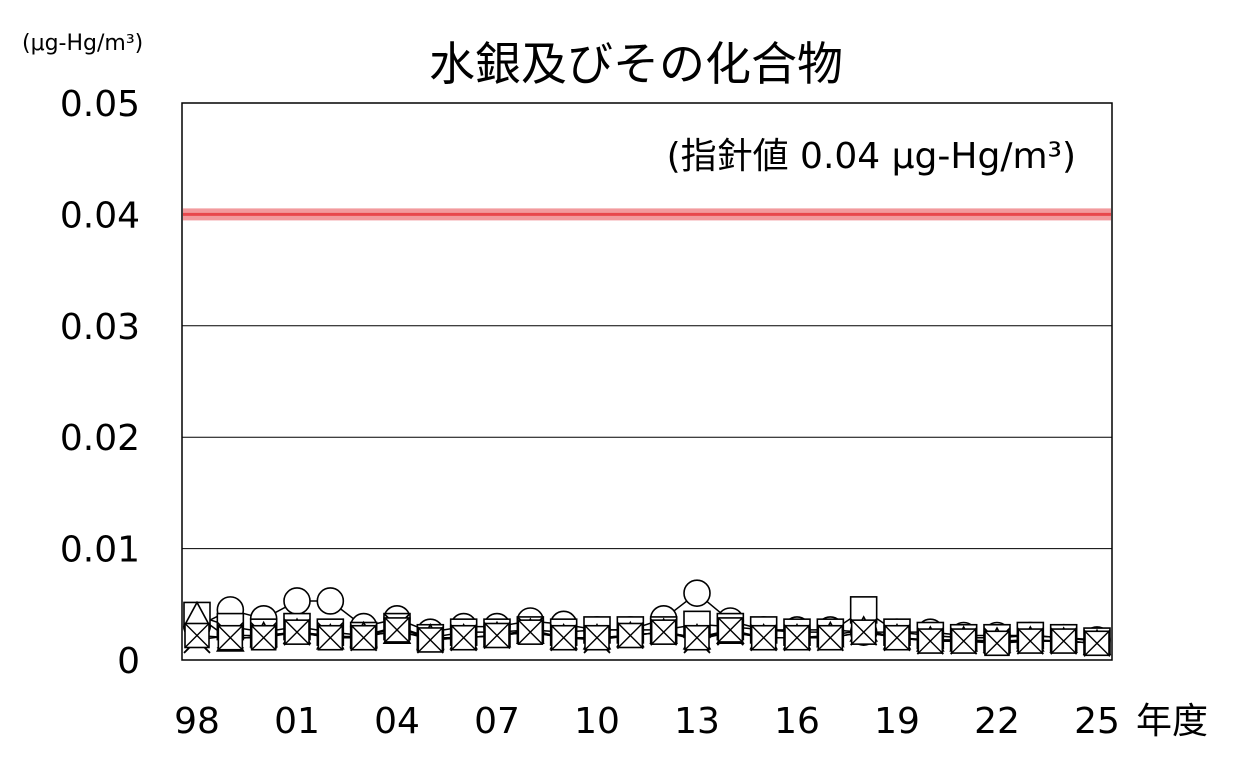  I want to click on y-tick-label: 0, so click(128, 661).